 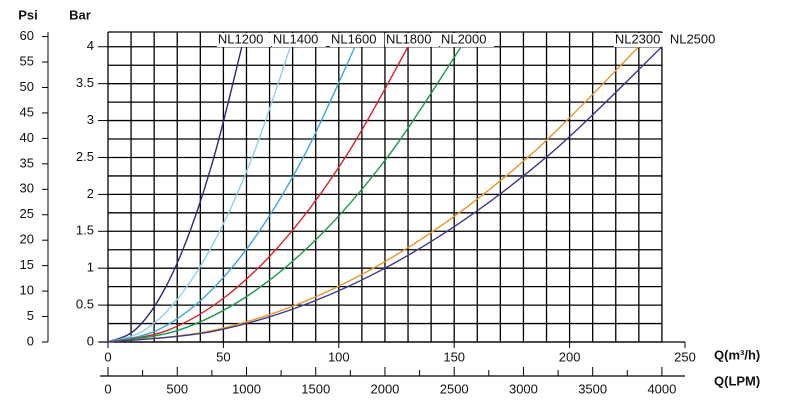 I want to click on x-tick-label: 250, so click(x=685, y=356).